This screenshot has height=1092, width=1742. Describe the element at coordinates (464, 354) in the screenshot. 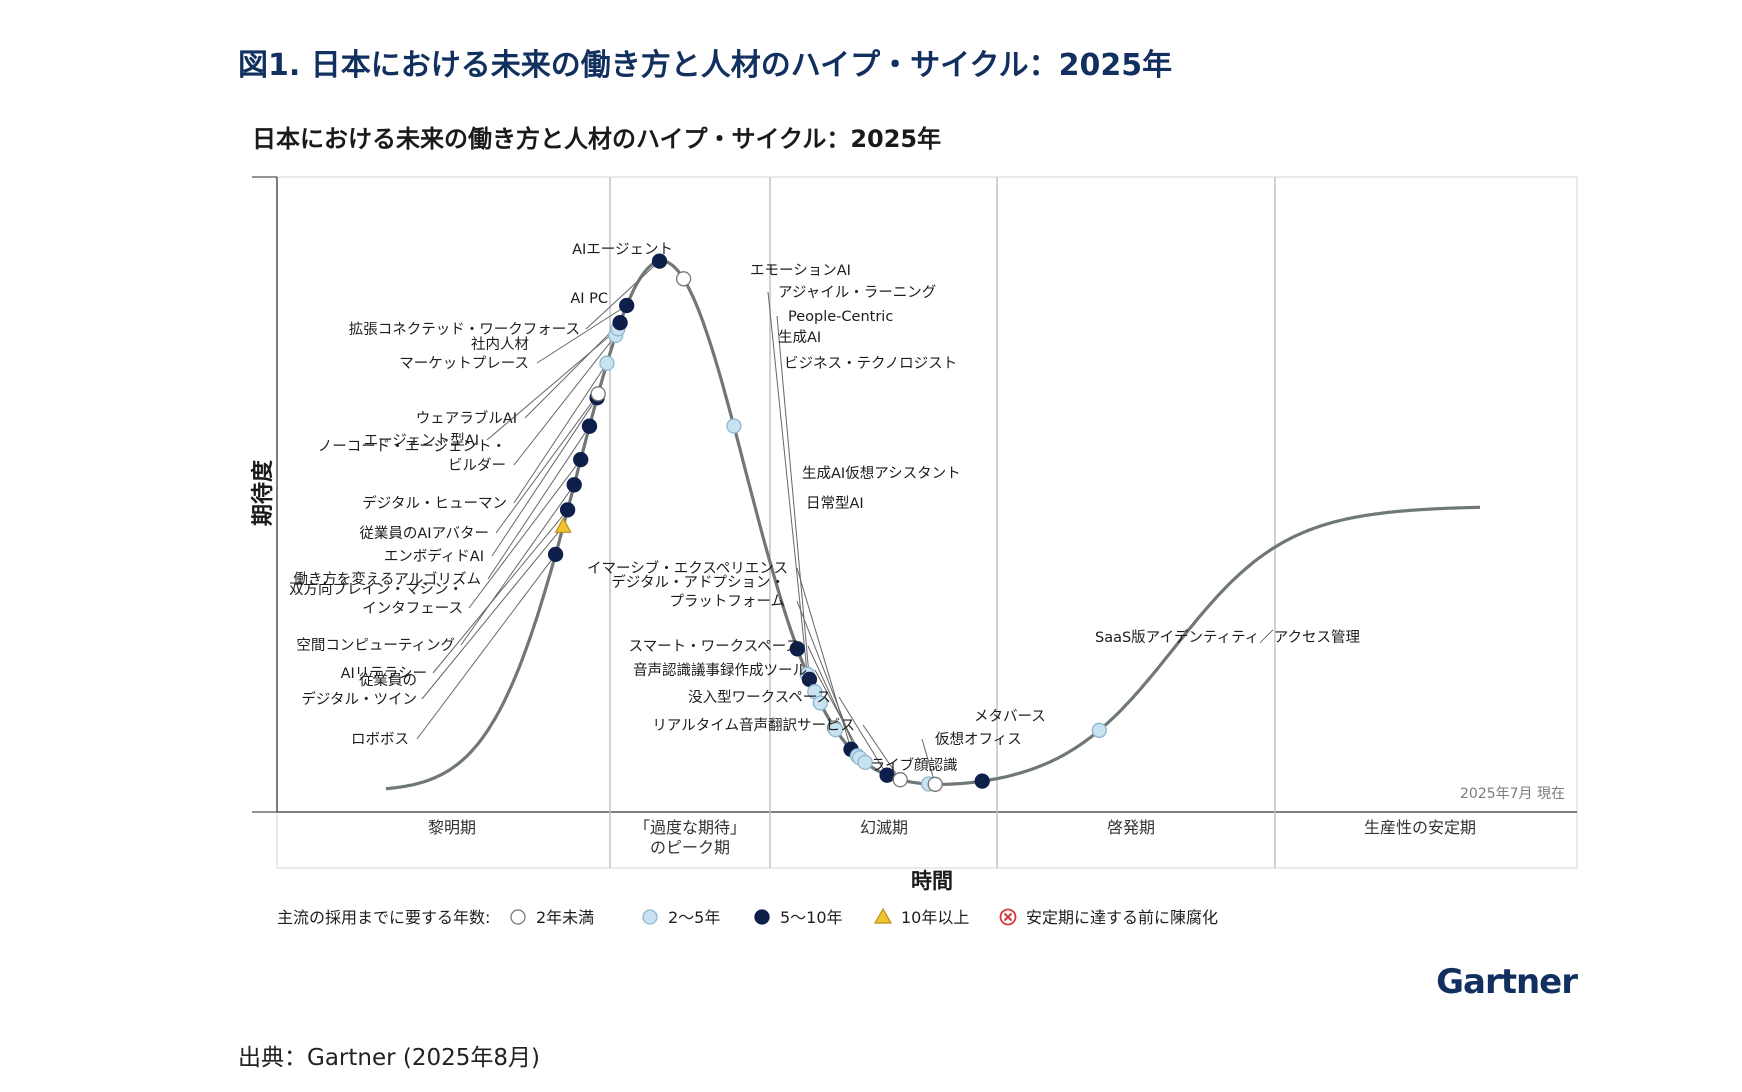

I see `data-label: 社内人材マーケットプレース` at that location.